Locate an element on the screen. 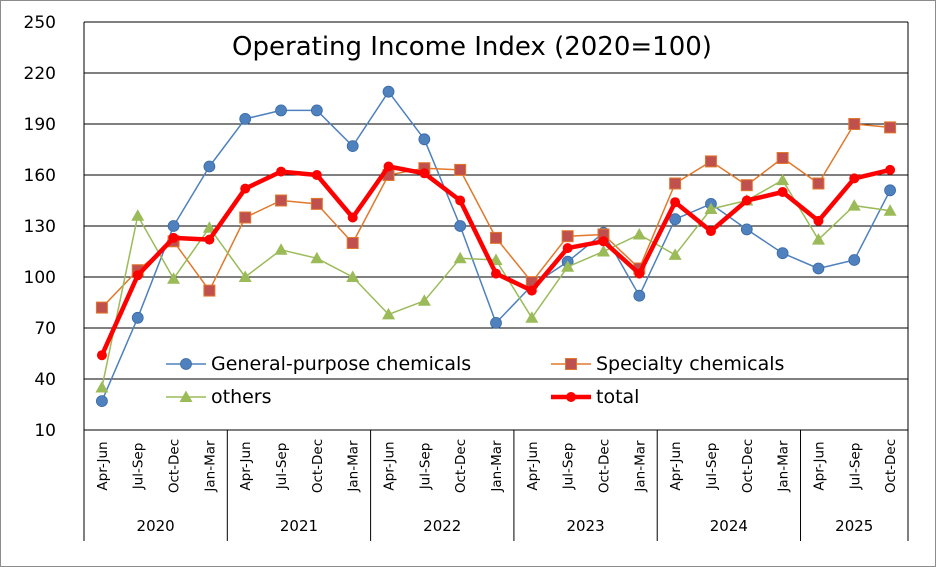  y-tick-label: 70 is located at coordinates (45, 329).